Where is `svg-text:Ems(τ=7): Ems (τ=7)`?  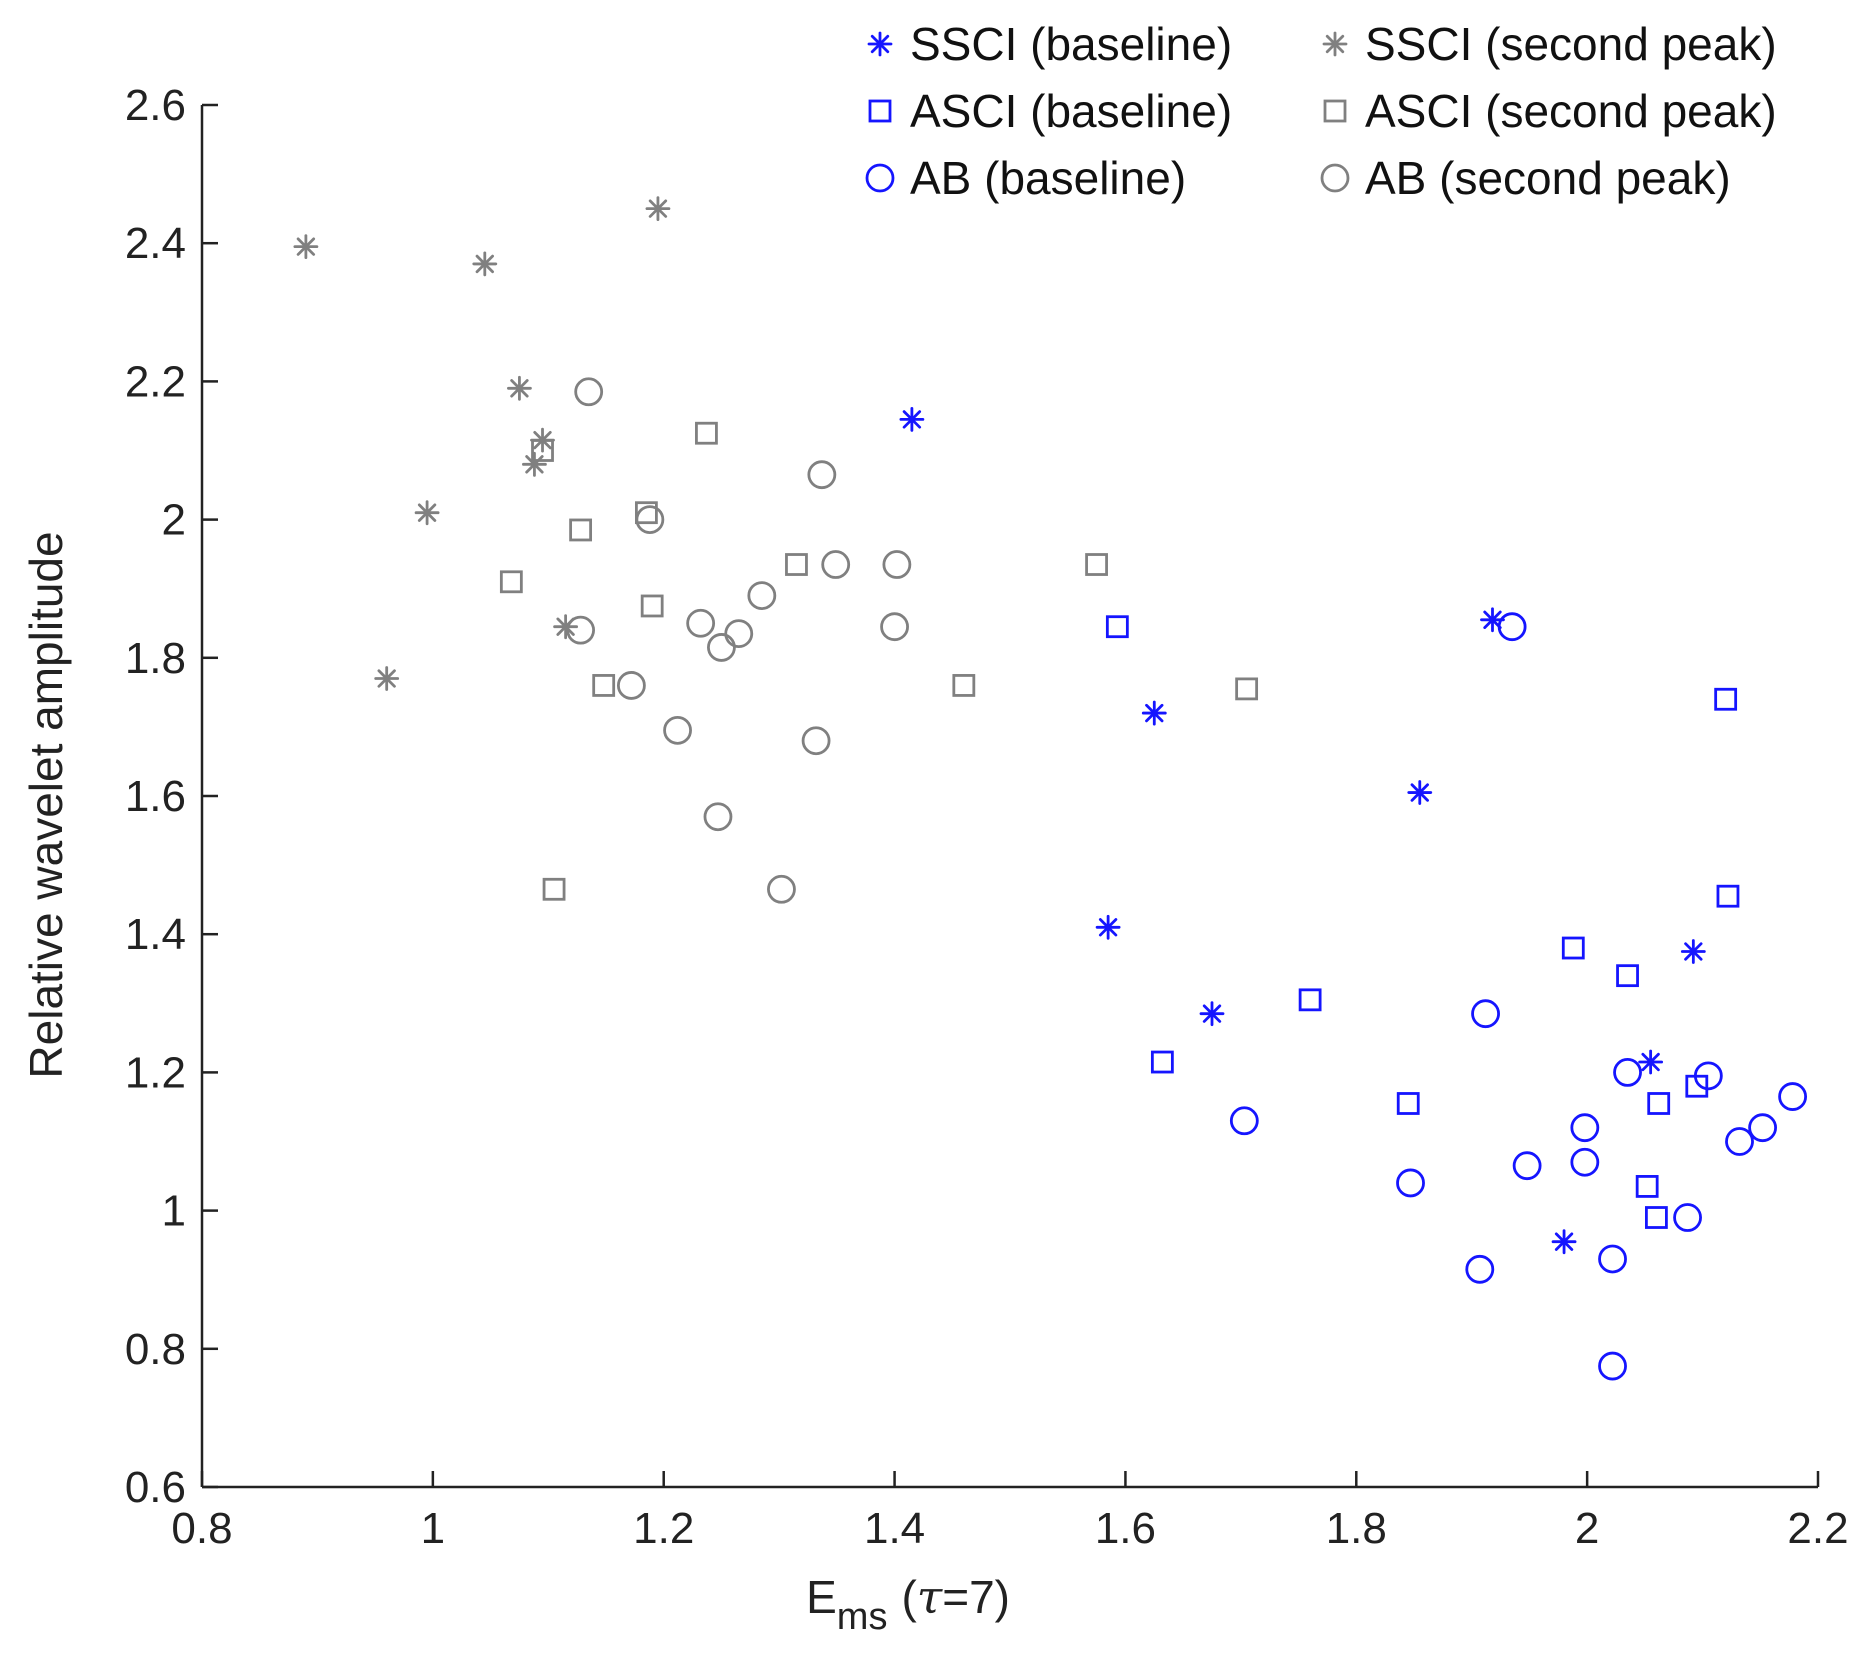
svg-text:Ems(τ=7): Ems (τ=7) is located at coordinates (908, 1604).